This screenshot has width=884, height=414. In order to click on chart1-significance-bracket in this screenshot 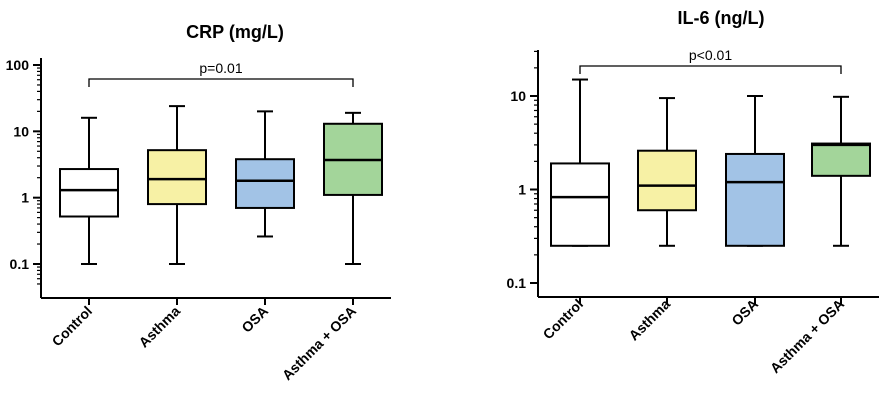, I will do `click(221, 82)`.